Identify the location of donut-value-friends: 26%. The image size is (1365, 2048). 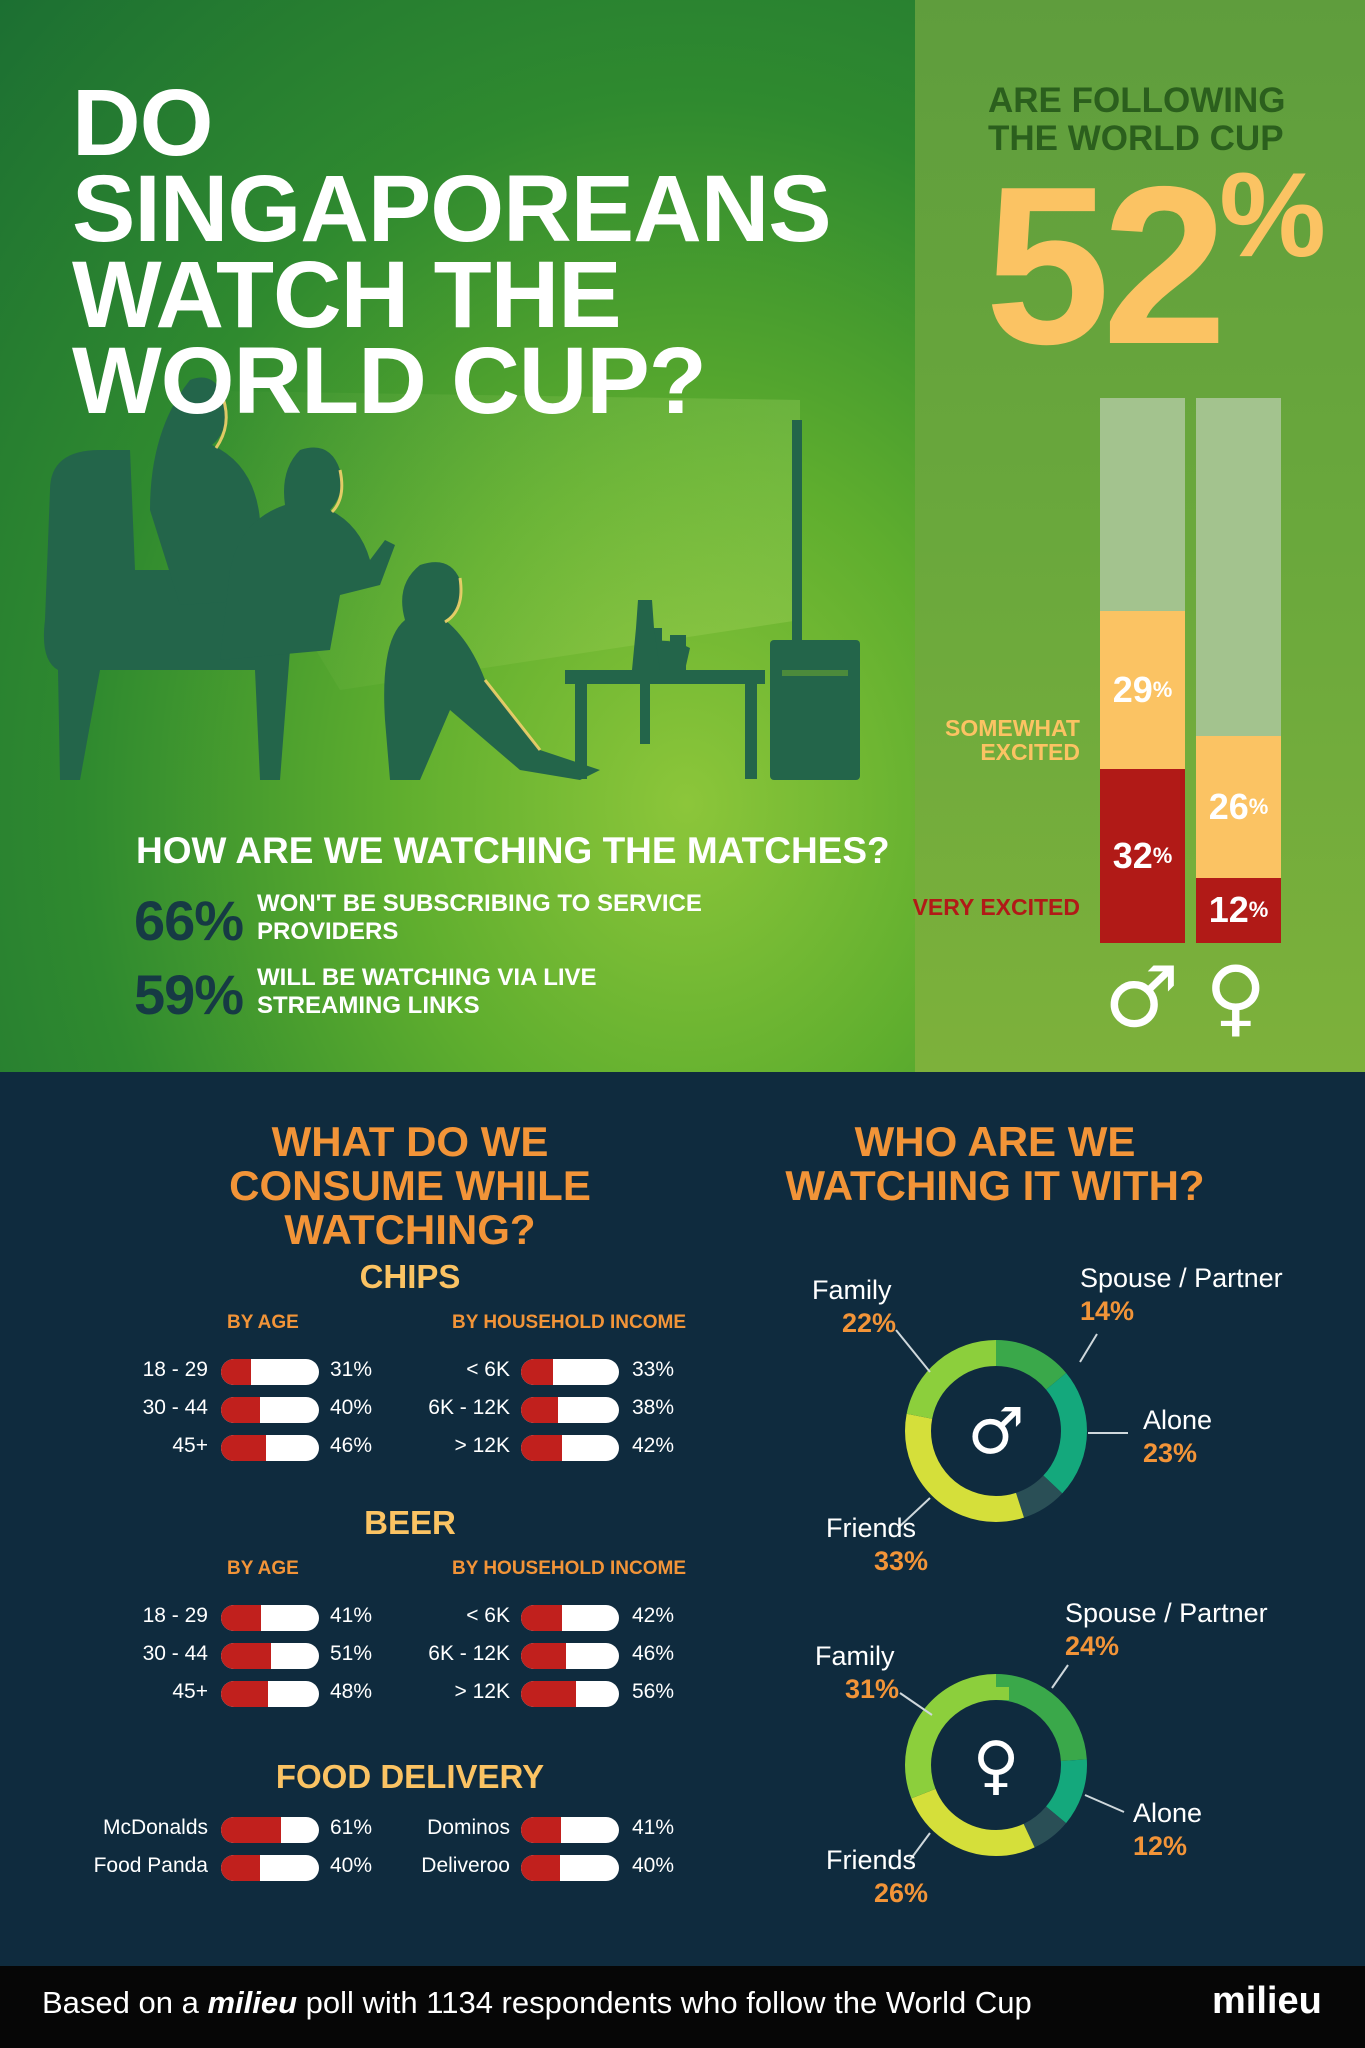
(901, 1893).